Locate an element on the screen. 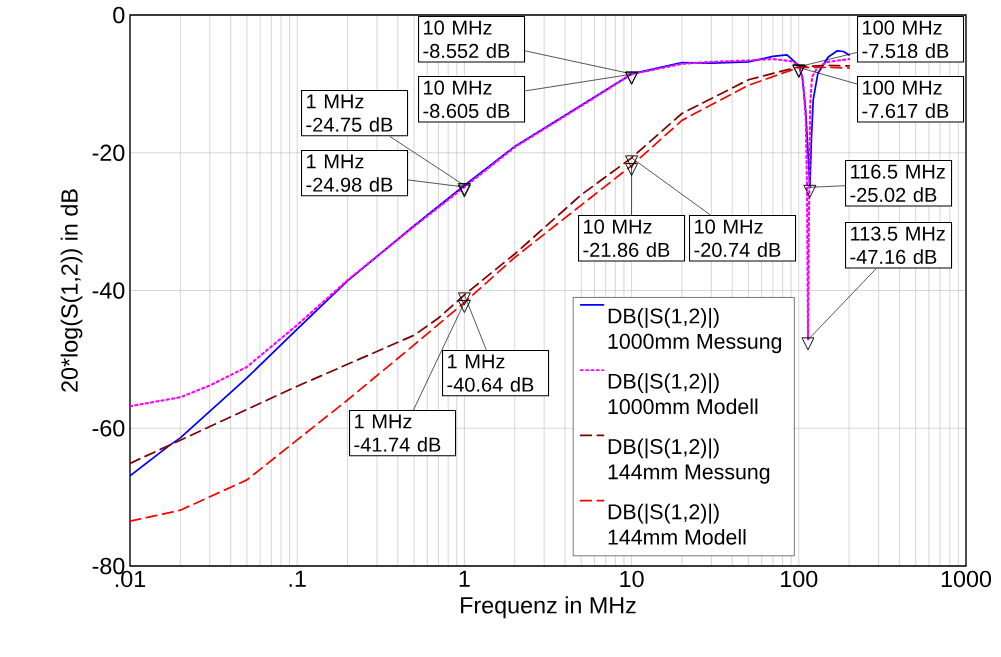 The height and width of the screenshot is (657, 1001). annotation: 10 MHz -8.605 dB is located at coordinates (466, 99).